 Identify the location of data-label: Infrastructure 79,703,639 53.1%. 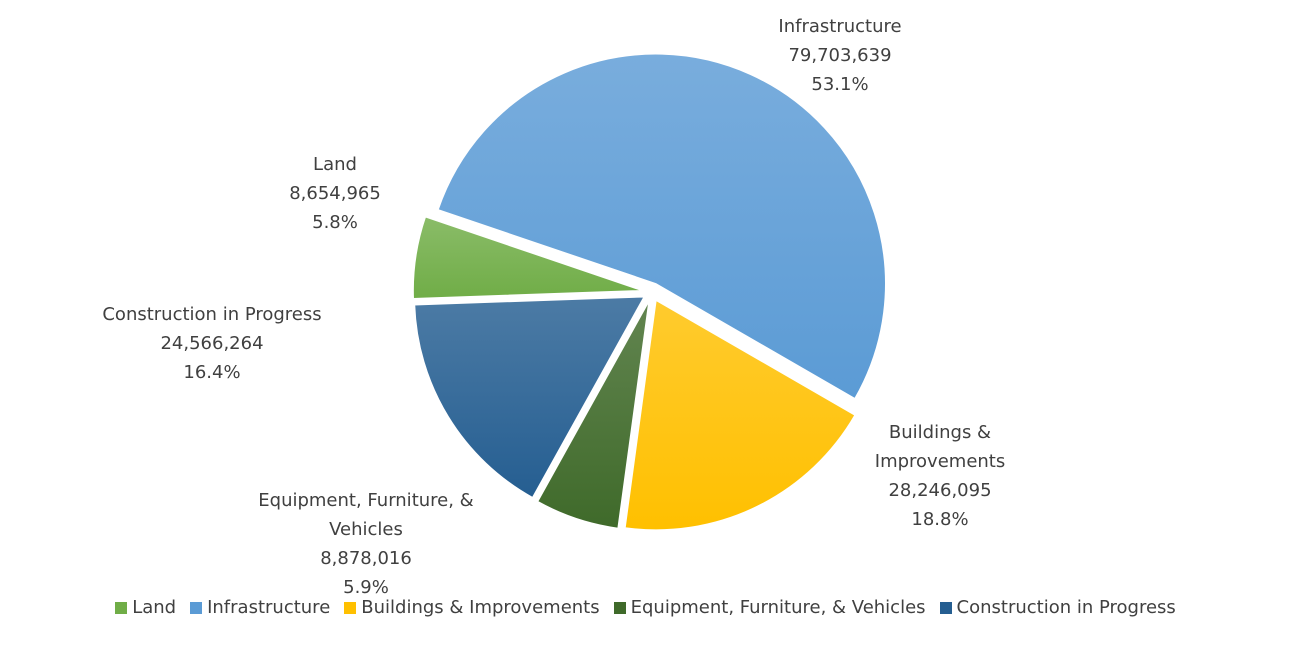
(840, 55).